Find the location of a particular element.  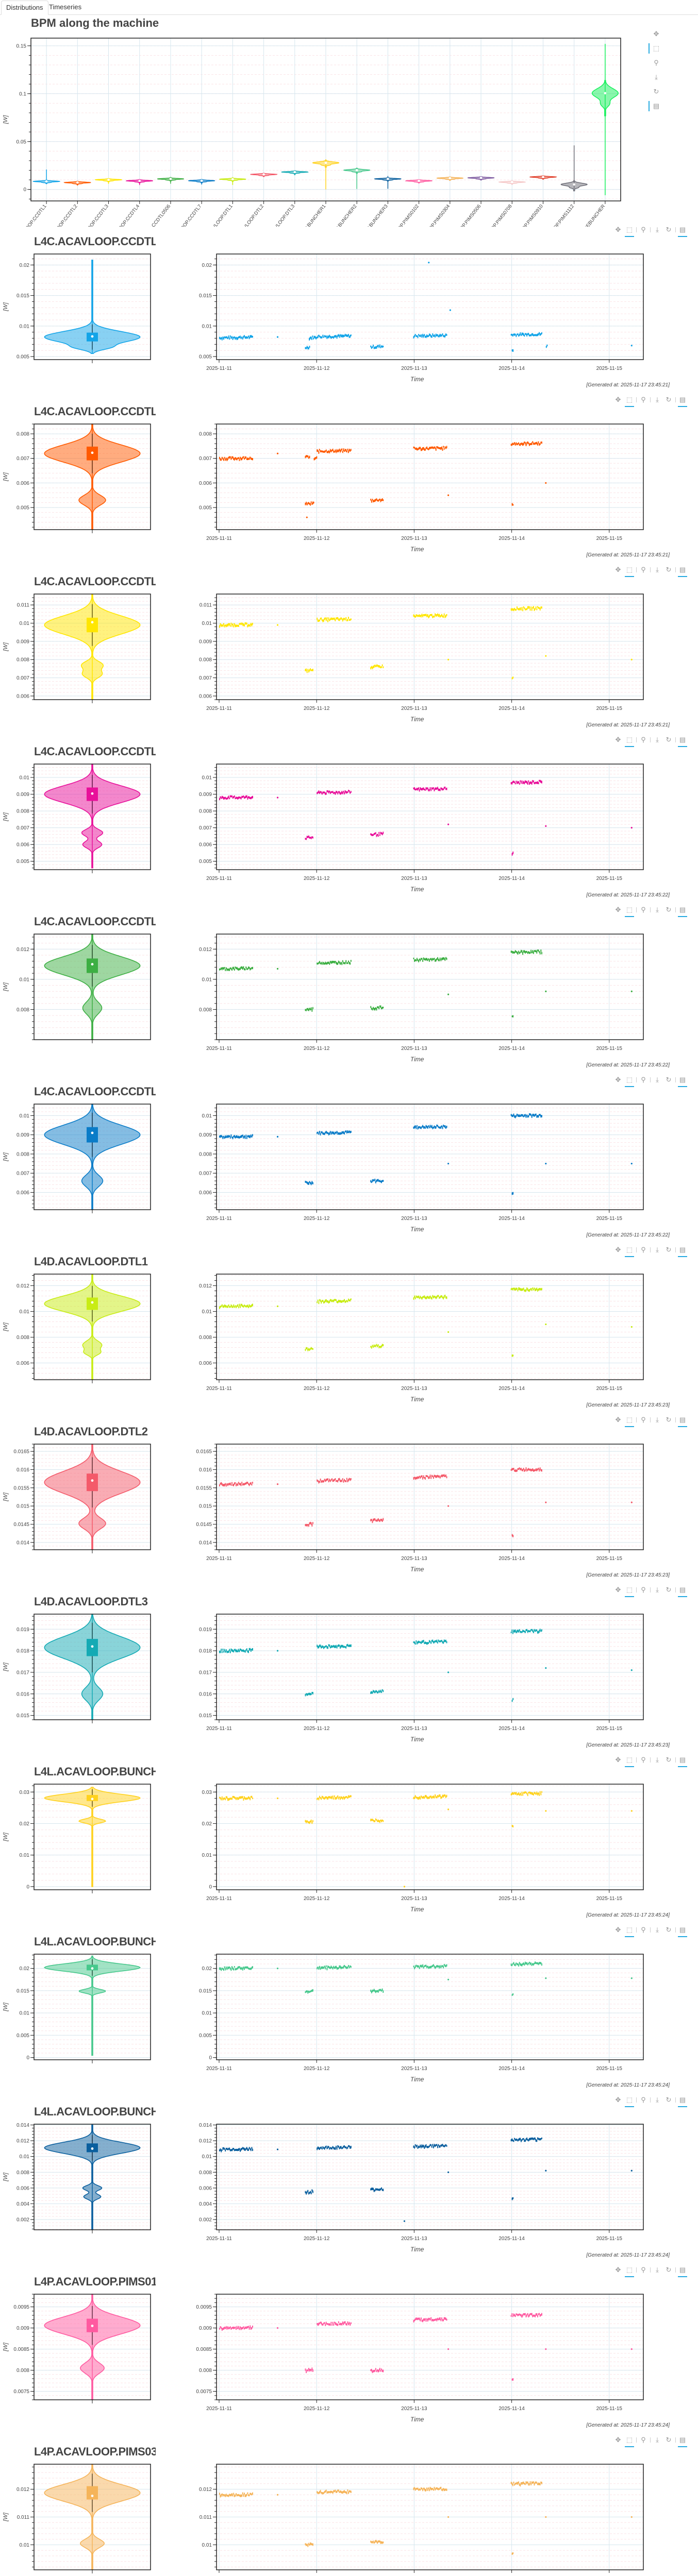

y-tick-label: 0.007 is located at coordinates (22, 828).